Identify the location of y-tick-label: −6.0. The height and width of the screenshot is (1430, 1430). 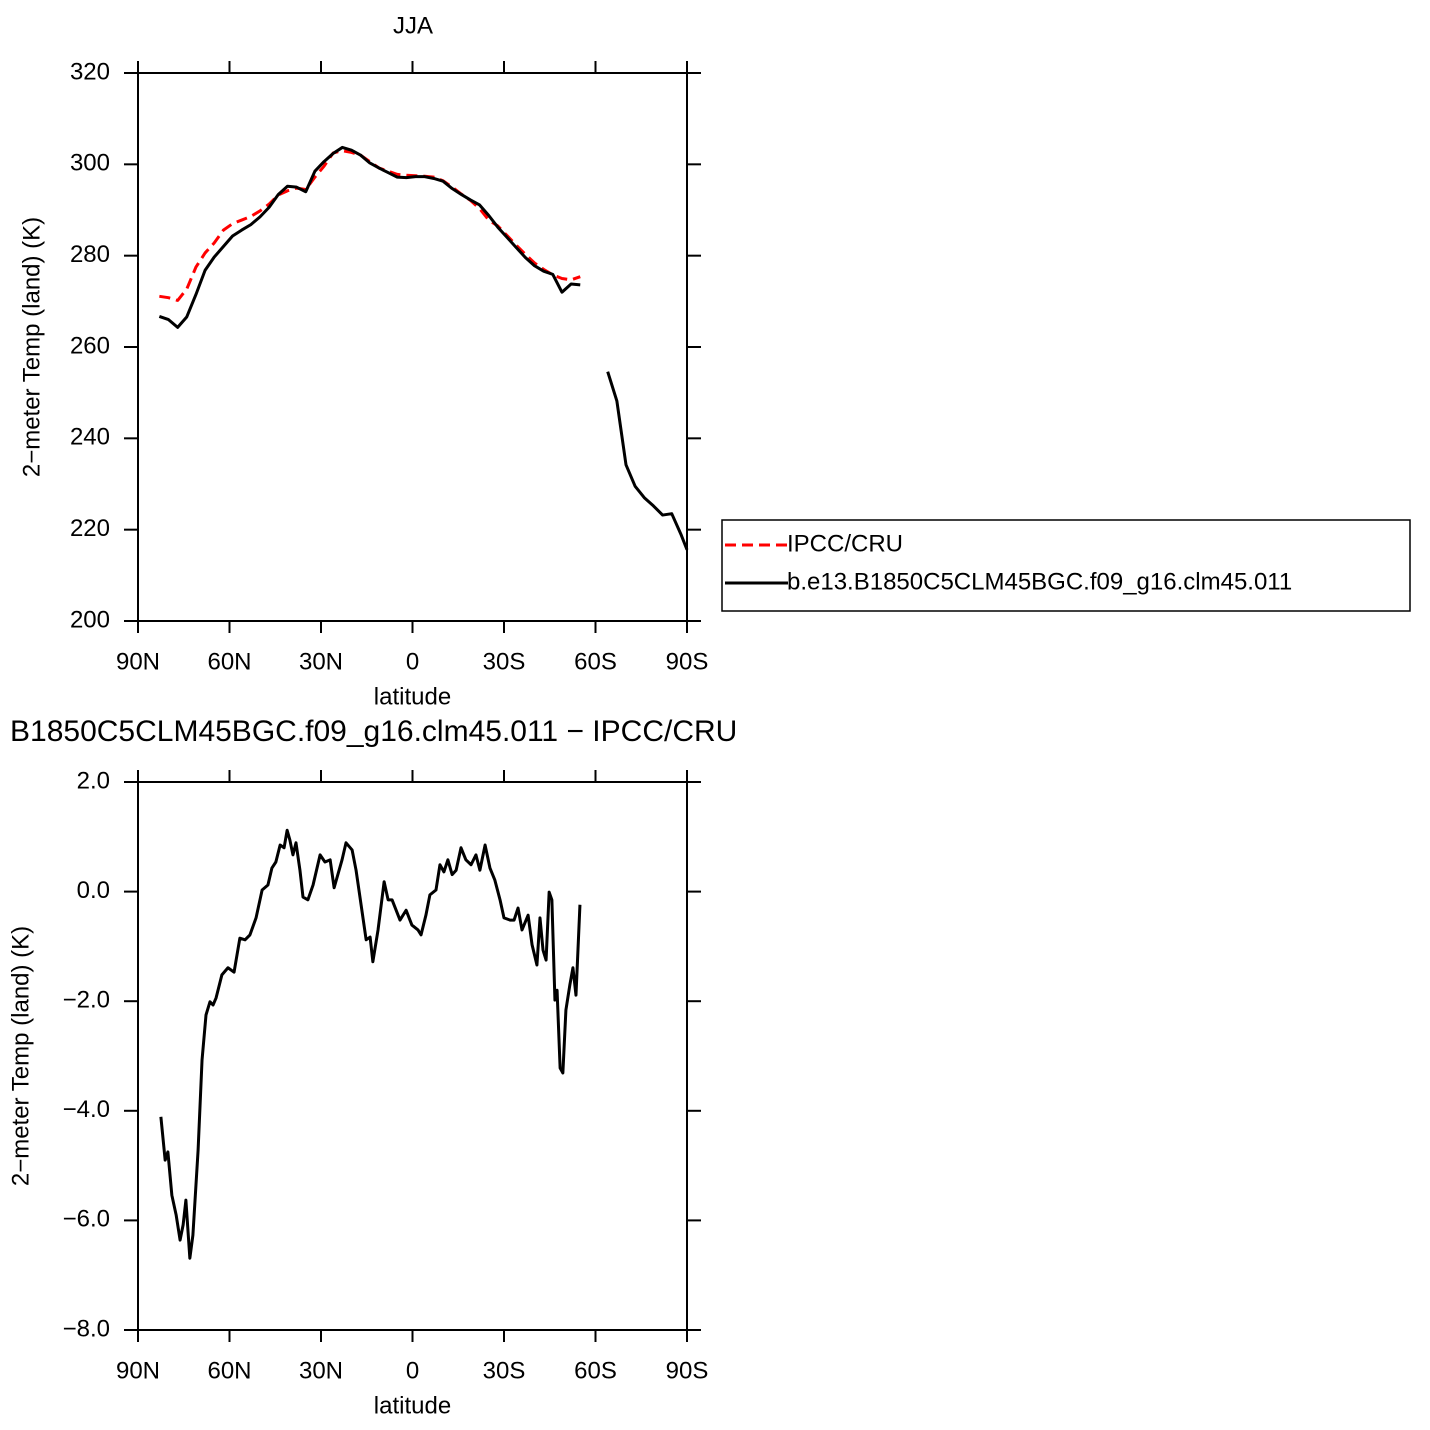
(86, 1219).